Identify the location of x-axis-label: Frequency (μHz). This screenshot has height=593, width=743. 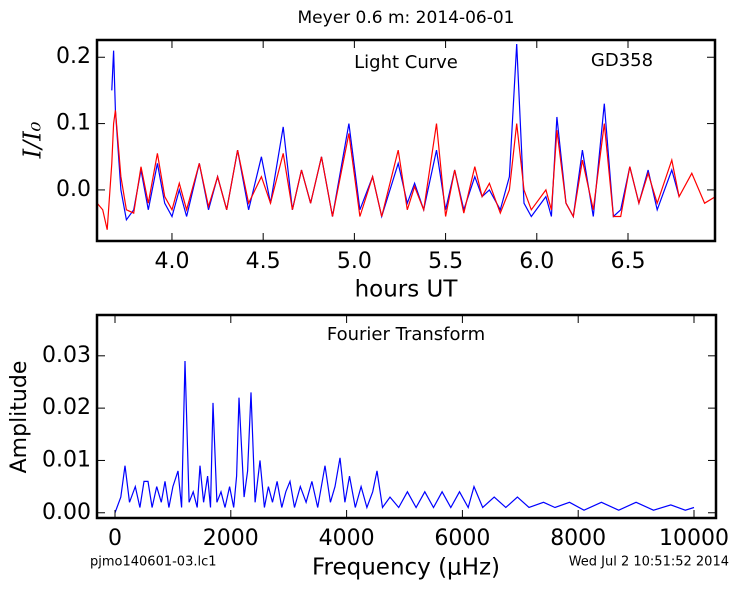
(406, 568).